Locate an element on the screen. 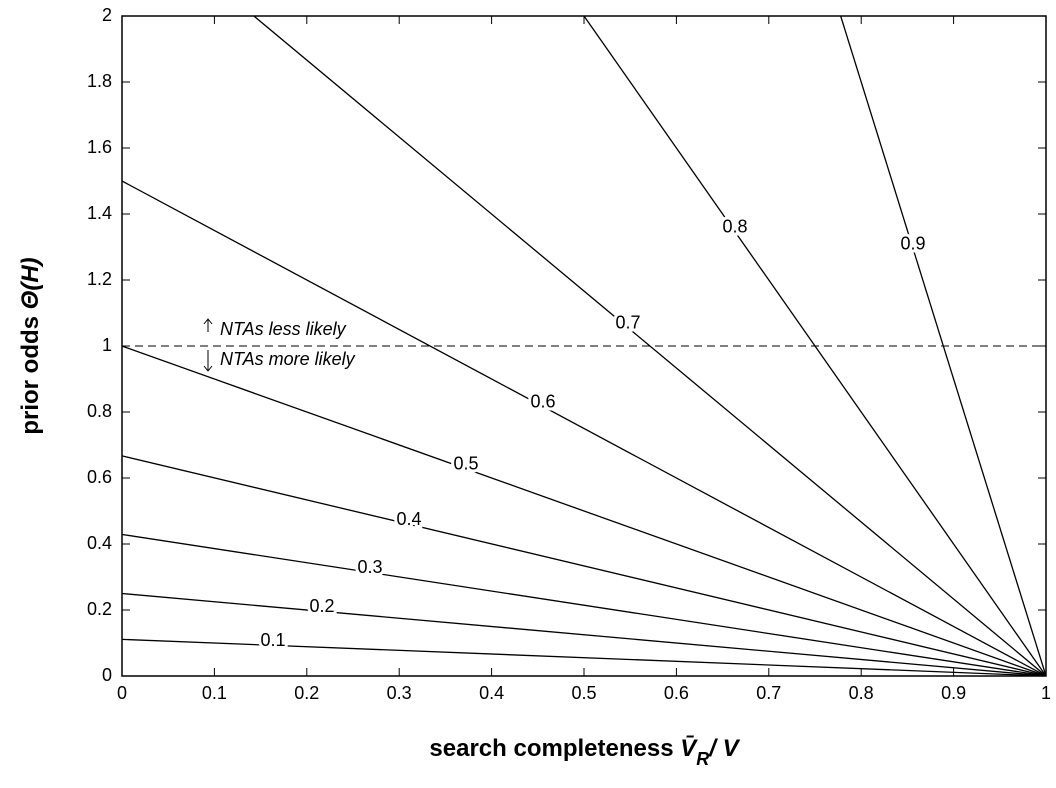 The width and height of the screenshot is (1056, 788). y-axis-label: prior odds Θ(H) is located at coordinates (30, 345).